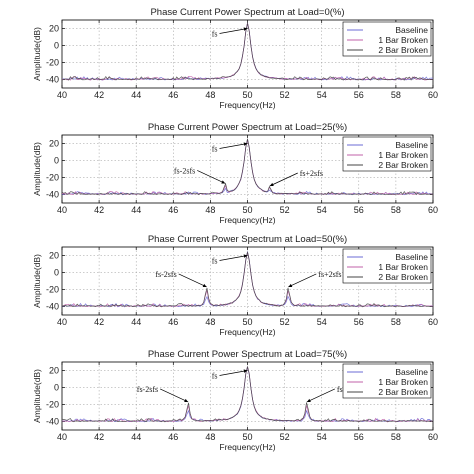 The height and width of the screenshot is (474, 474). What do you see at coordinates (248, 271) in the screenshot?
I see `annotations: fs fs-2sfs fs+2sfs` at bounding box center [248, 271].